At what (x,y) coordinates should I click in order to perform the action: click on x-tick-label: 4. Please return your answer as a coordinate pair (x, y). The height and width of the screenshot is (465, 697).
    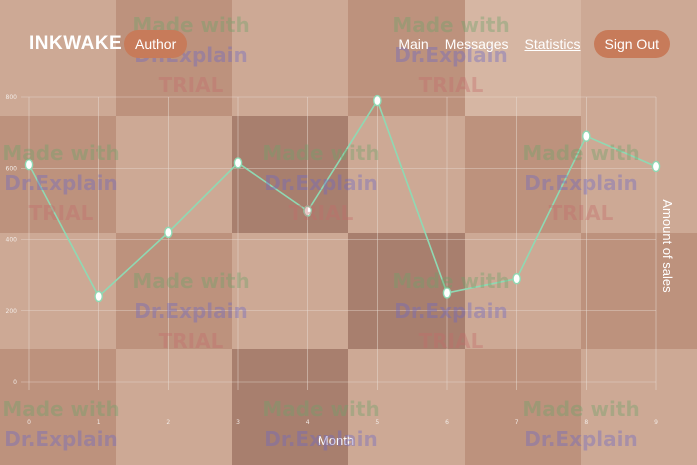
    Looking at the image, I should click on (308, 422).